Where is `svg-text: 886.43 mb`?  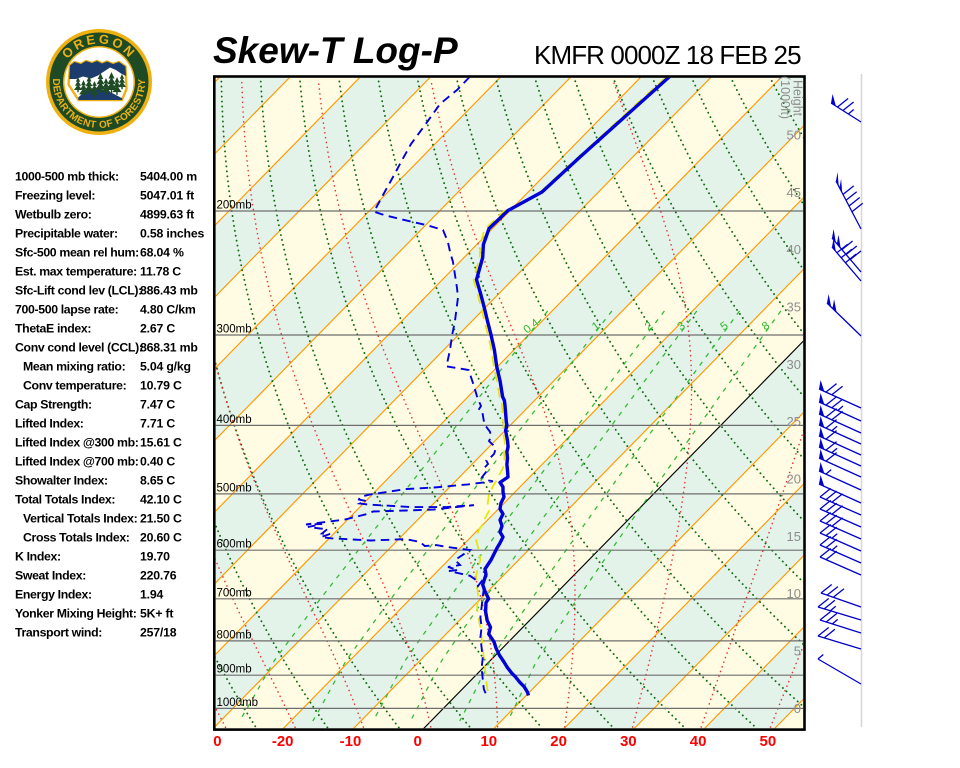 svg-text: 886.43 mb is located at coordinates (169, 291).